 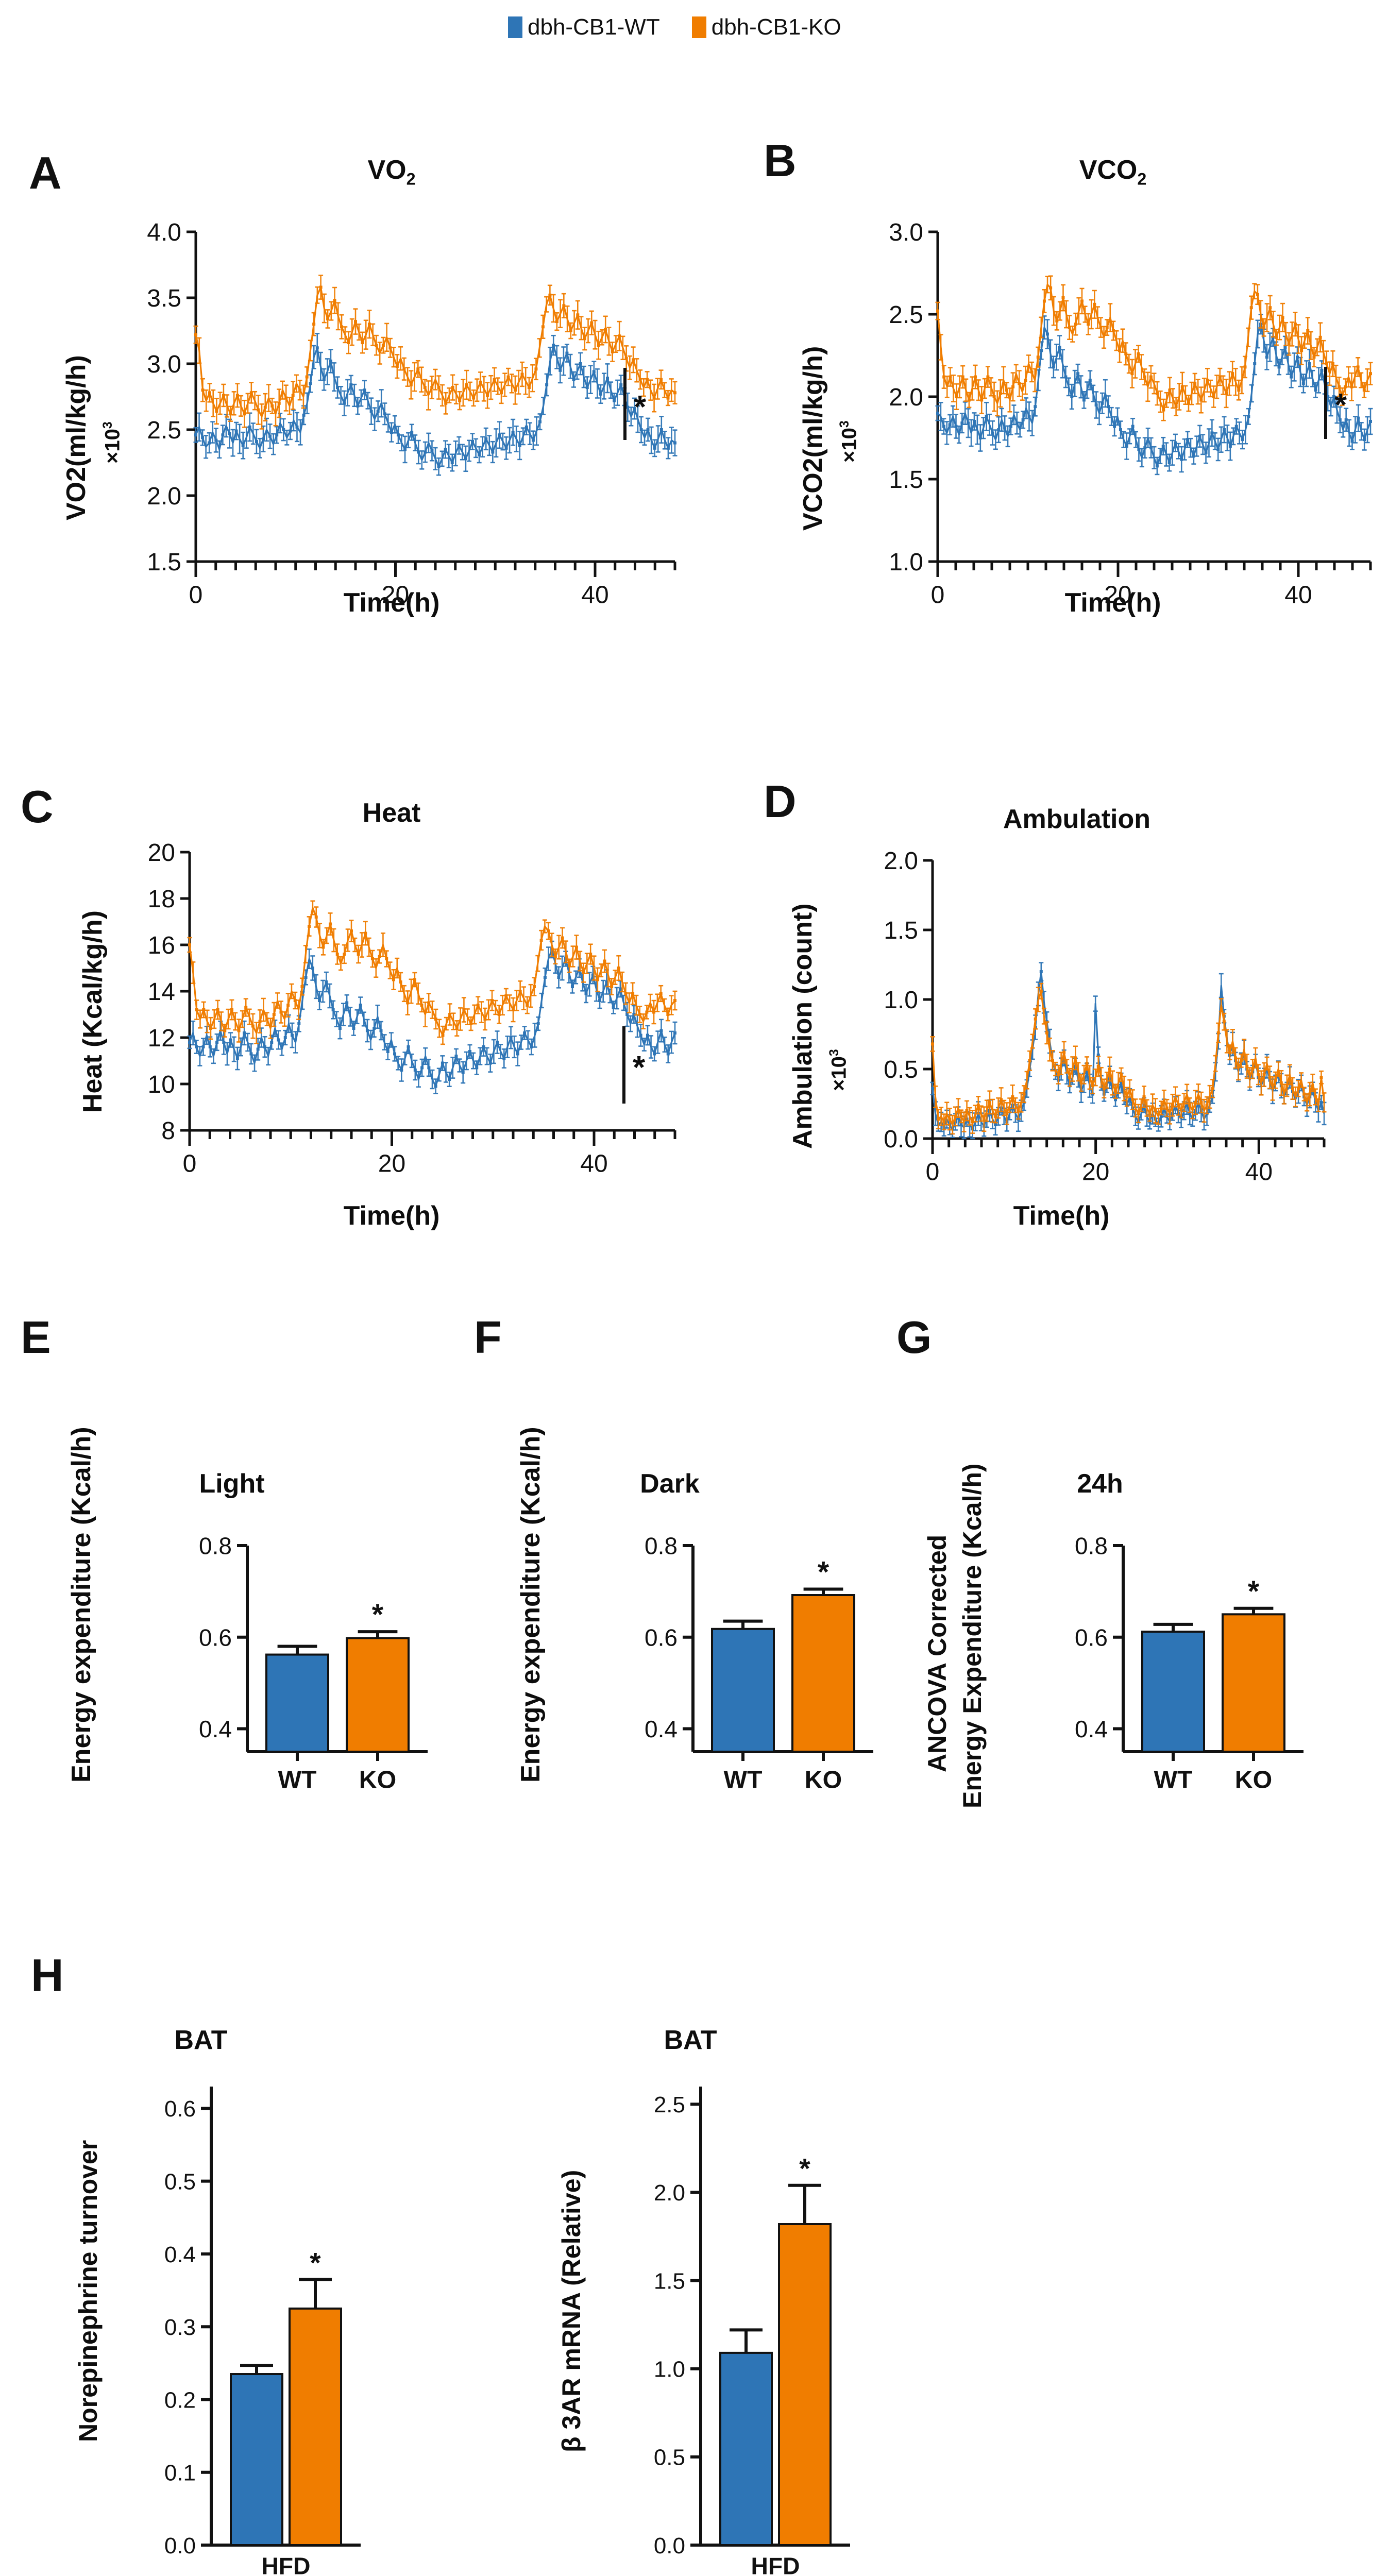 What do you see at coordinates (813, 438) in the screenshot?
I see `y-axis-label-b: VCO2(ml/kg/h)` at bounding box center [813, 438].